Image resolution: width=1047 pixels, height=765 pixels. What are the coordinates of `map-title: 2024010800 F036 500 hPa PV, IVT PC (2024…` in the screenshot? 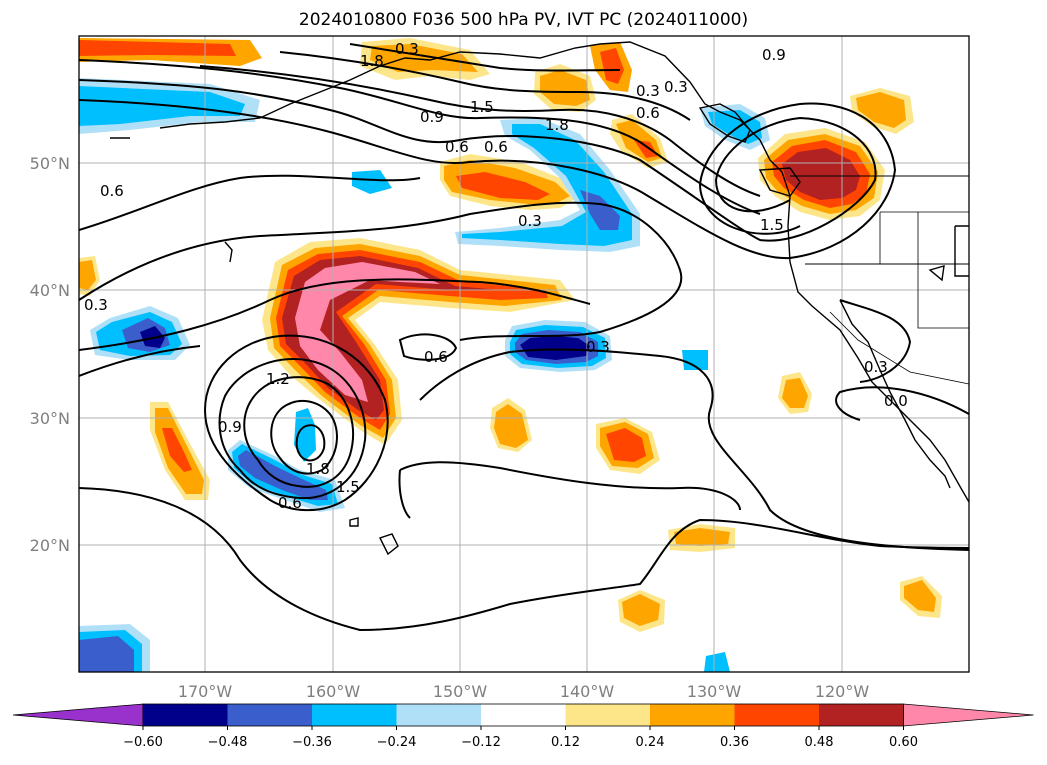 It's located at (523, 20).